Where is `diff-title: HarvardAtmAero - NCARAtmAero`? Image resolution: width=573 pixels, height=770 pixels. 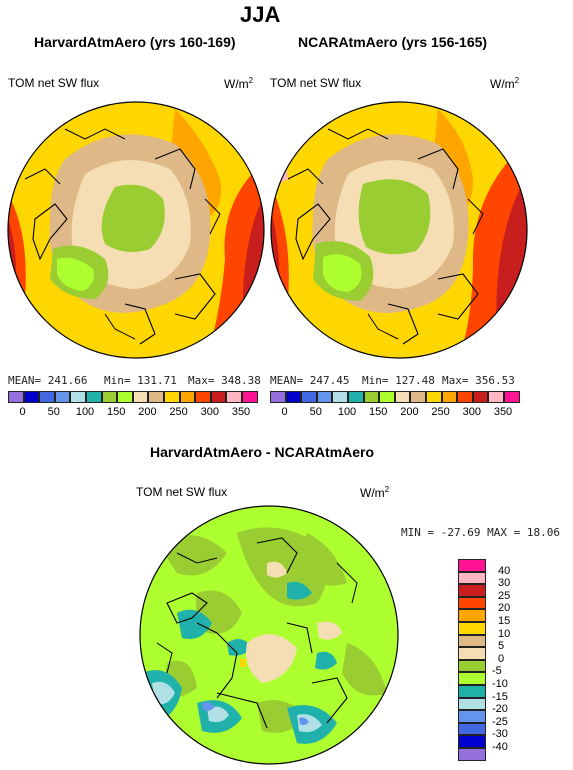
diff-title: HarvardAtmAero - NCARAtmAero is located at coordinates (262, 452).